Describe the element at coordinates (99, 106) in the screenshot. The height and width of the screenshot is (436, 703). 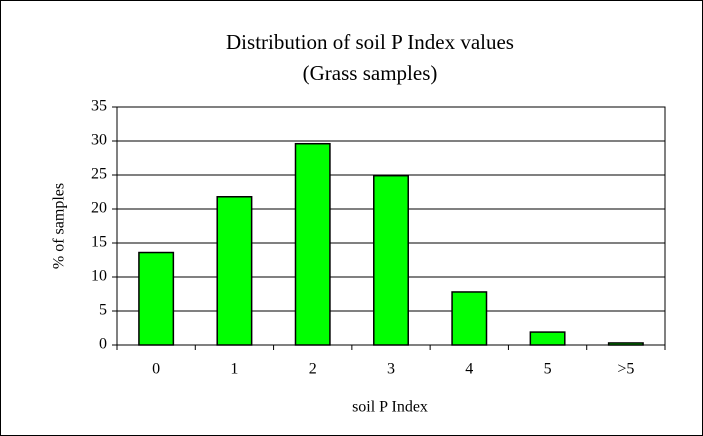
I see `y-tick-label: 35` at that location.